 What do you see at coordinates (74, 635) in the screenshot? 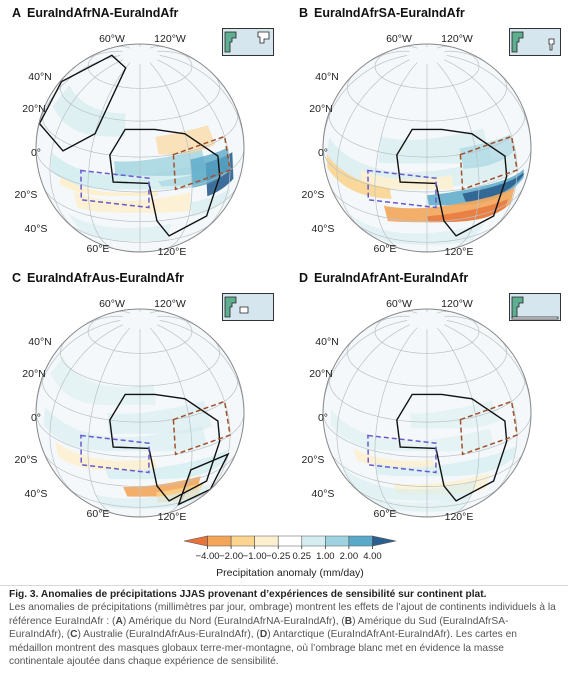
I see `caption-ref-c: C` at bounding box center [74, 635].